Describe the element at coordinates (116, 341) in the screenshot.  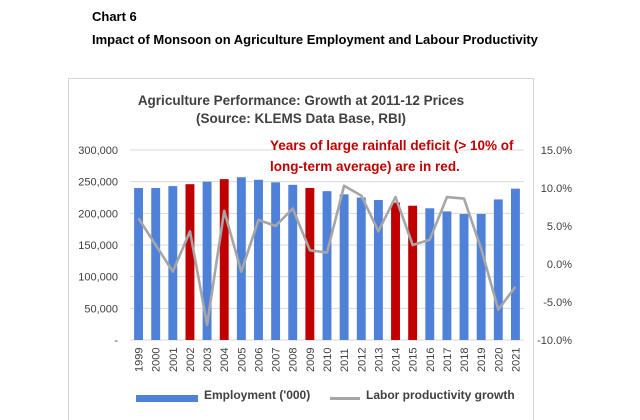
I see `y-left-tick-label: -` at that location.